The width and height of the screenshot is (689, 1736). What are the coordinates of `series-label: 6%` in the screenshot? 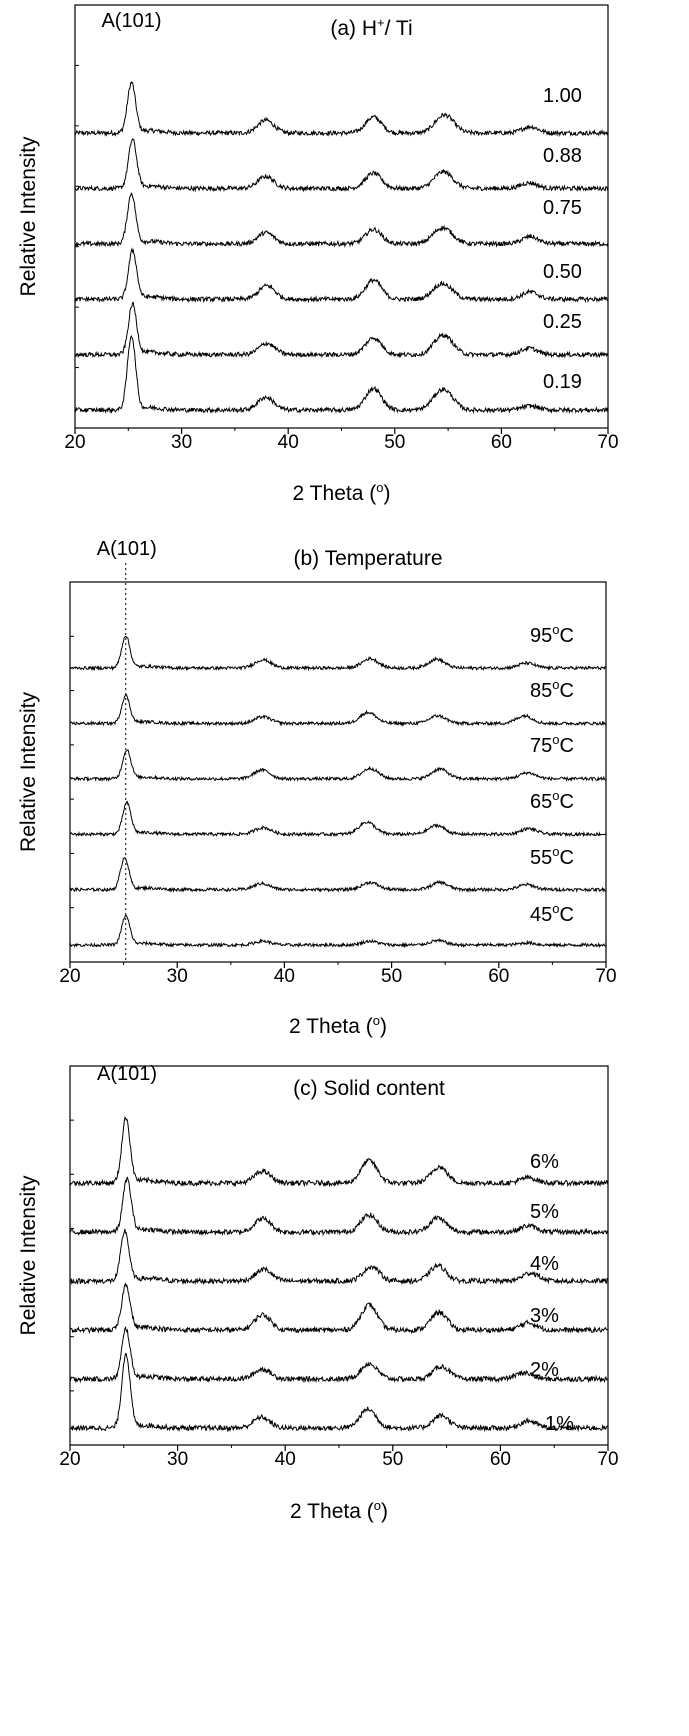 It's located at (544, 1162).